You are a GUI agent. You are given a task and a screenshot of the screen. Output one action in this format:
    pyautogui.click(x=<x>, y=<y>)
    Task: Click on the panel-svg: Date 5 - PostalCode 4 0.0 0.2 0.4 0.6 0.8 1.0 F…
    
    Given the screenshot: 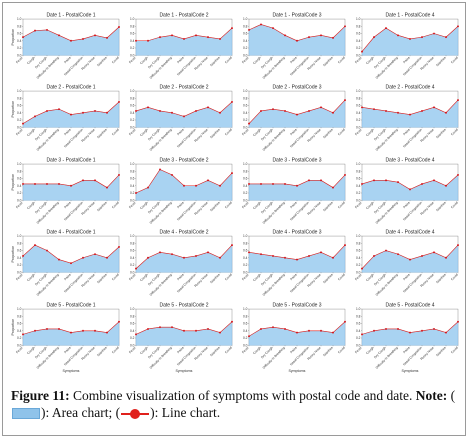 What is the action you would take?
    pyautogui.click(x=406, y=337)
    